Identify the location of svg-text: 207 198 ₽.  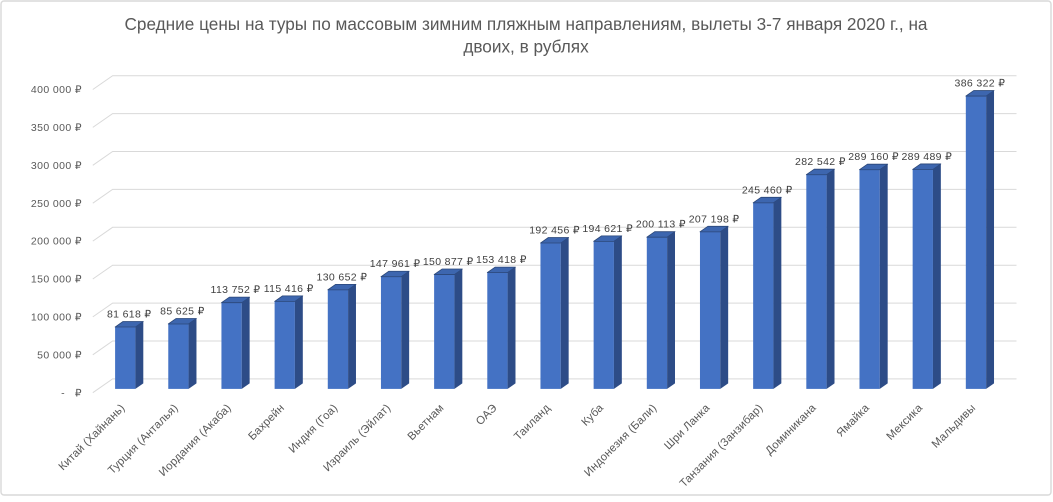
(714, 219).